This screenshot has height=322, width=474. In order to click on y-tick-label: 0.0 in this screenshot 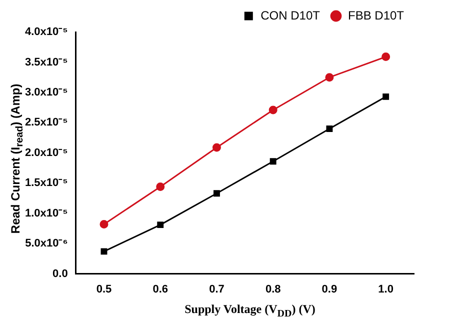, I will do `click(60, 274)`.